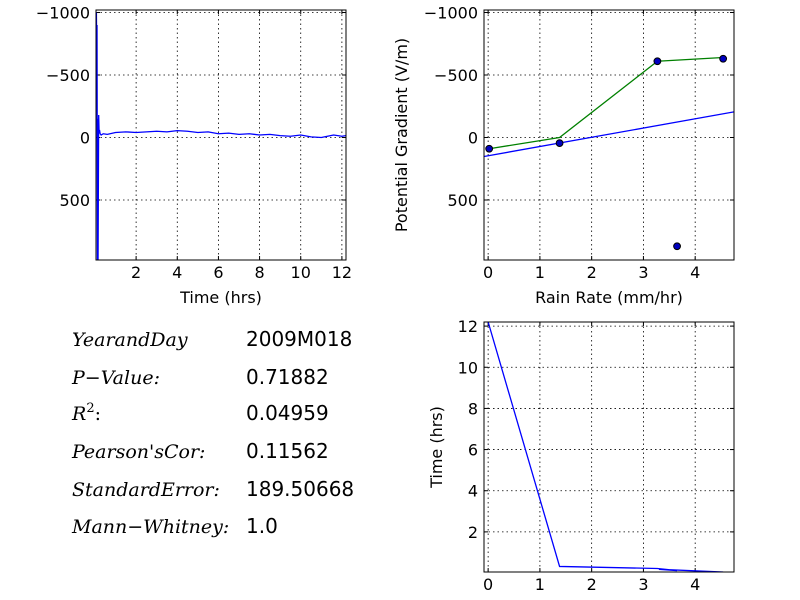 Image resolution: width=800 pixels, height=600 pixels. I want to click on p1-xtick-label-4: 10, so click(301, 272).